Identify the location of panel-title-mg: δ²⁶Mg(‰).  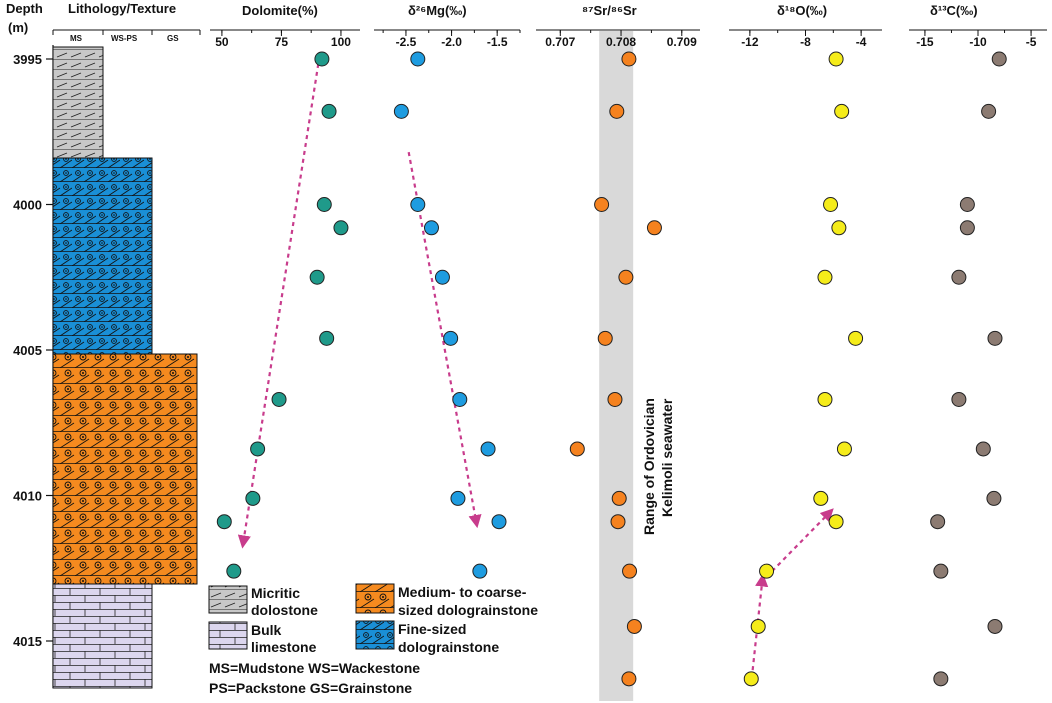
(437, 10).